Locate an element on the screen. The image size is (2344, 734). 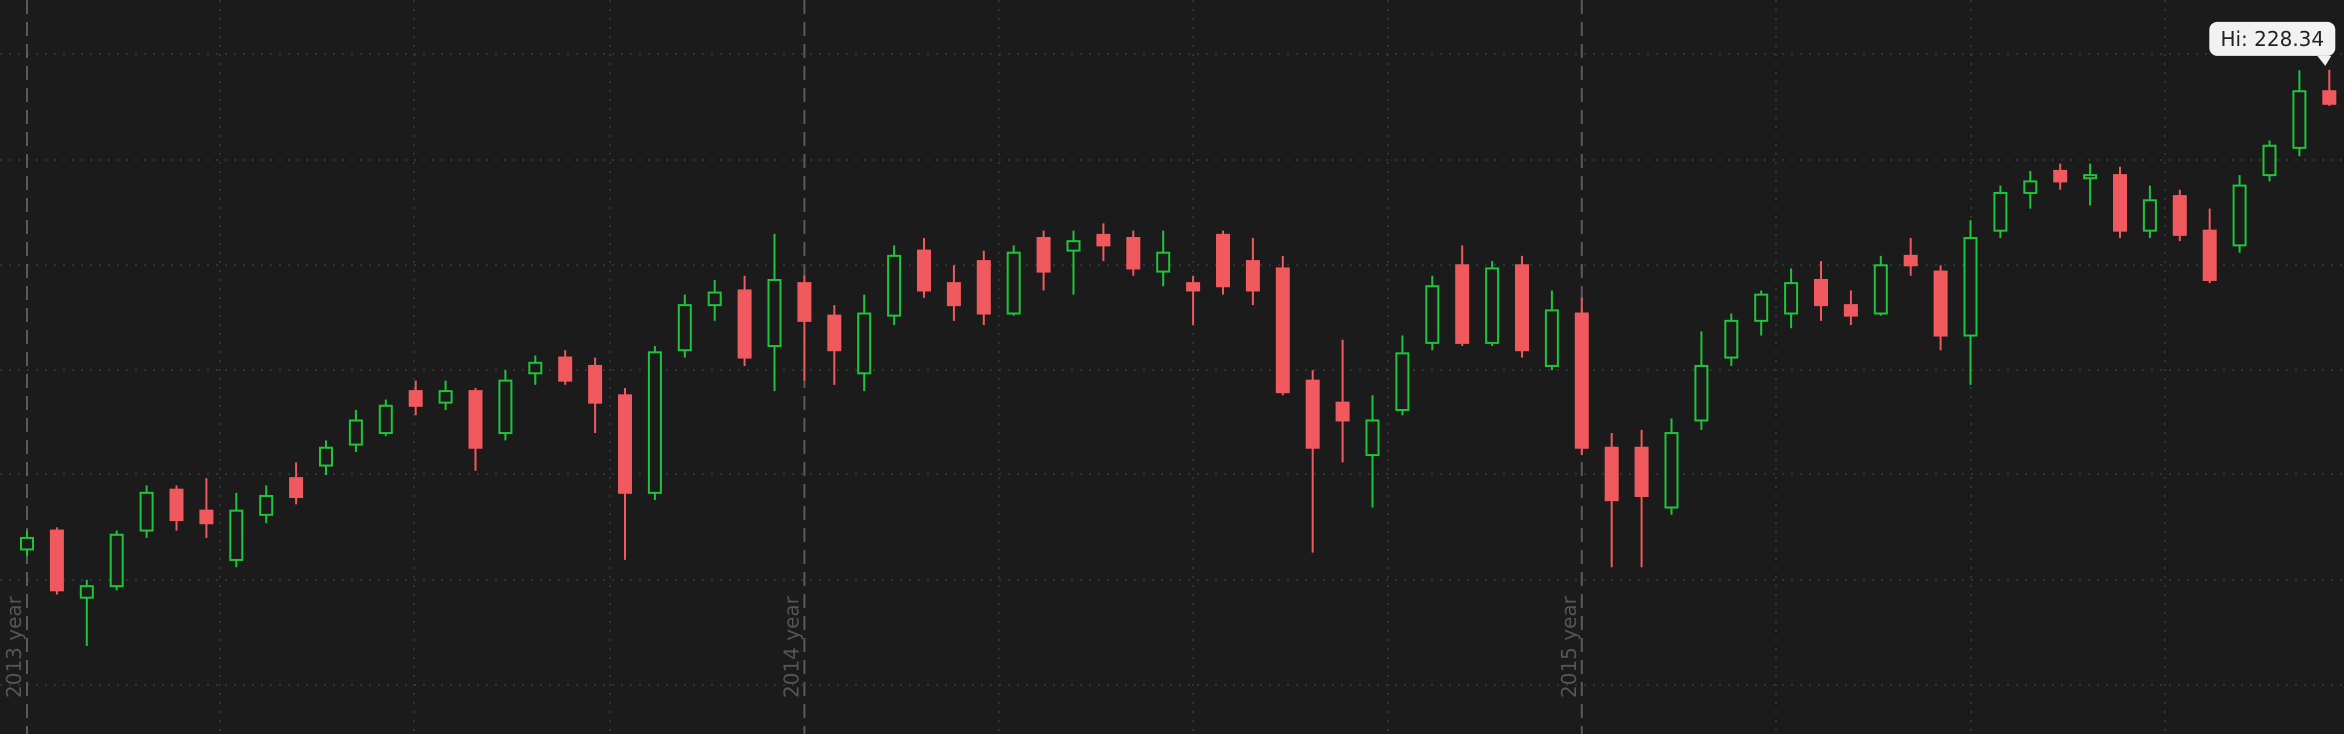
year-label: 2013 year is located at coordinates (14, 646).